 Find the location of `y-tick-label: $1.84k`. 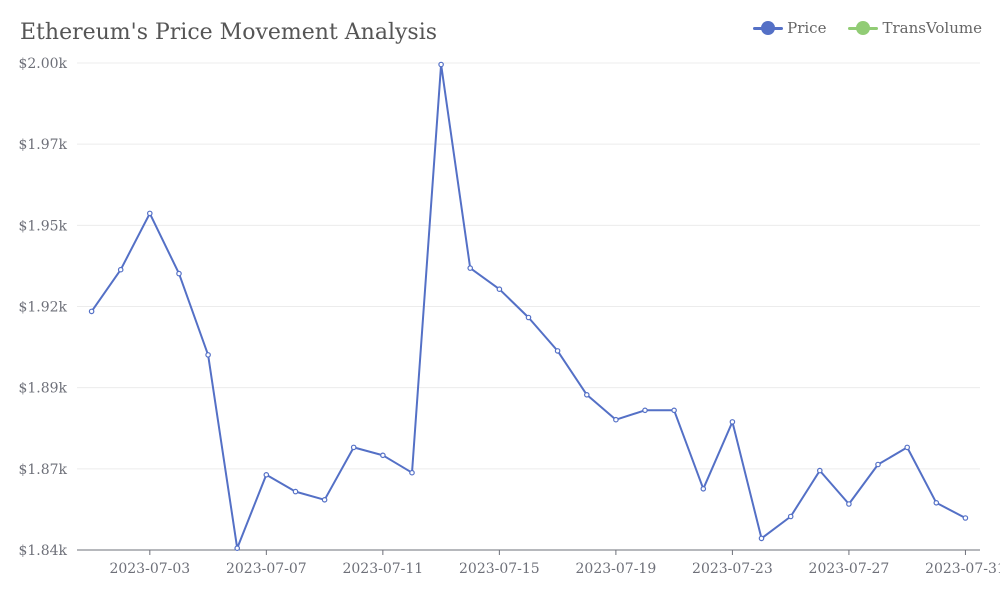

y-tick-label: $1.84k is located at coordinates (42, 551).